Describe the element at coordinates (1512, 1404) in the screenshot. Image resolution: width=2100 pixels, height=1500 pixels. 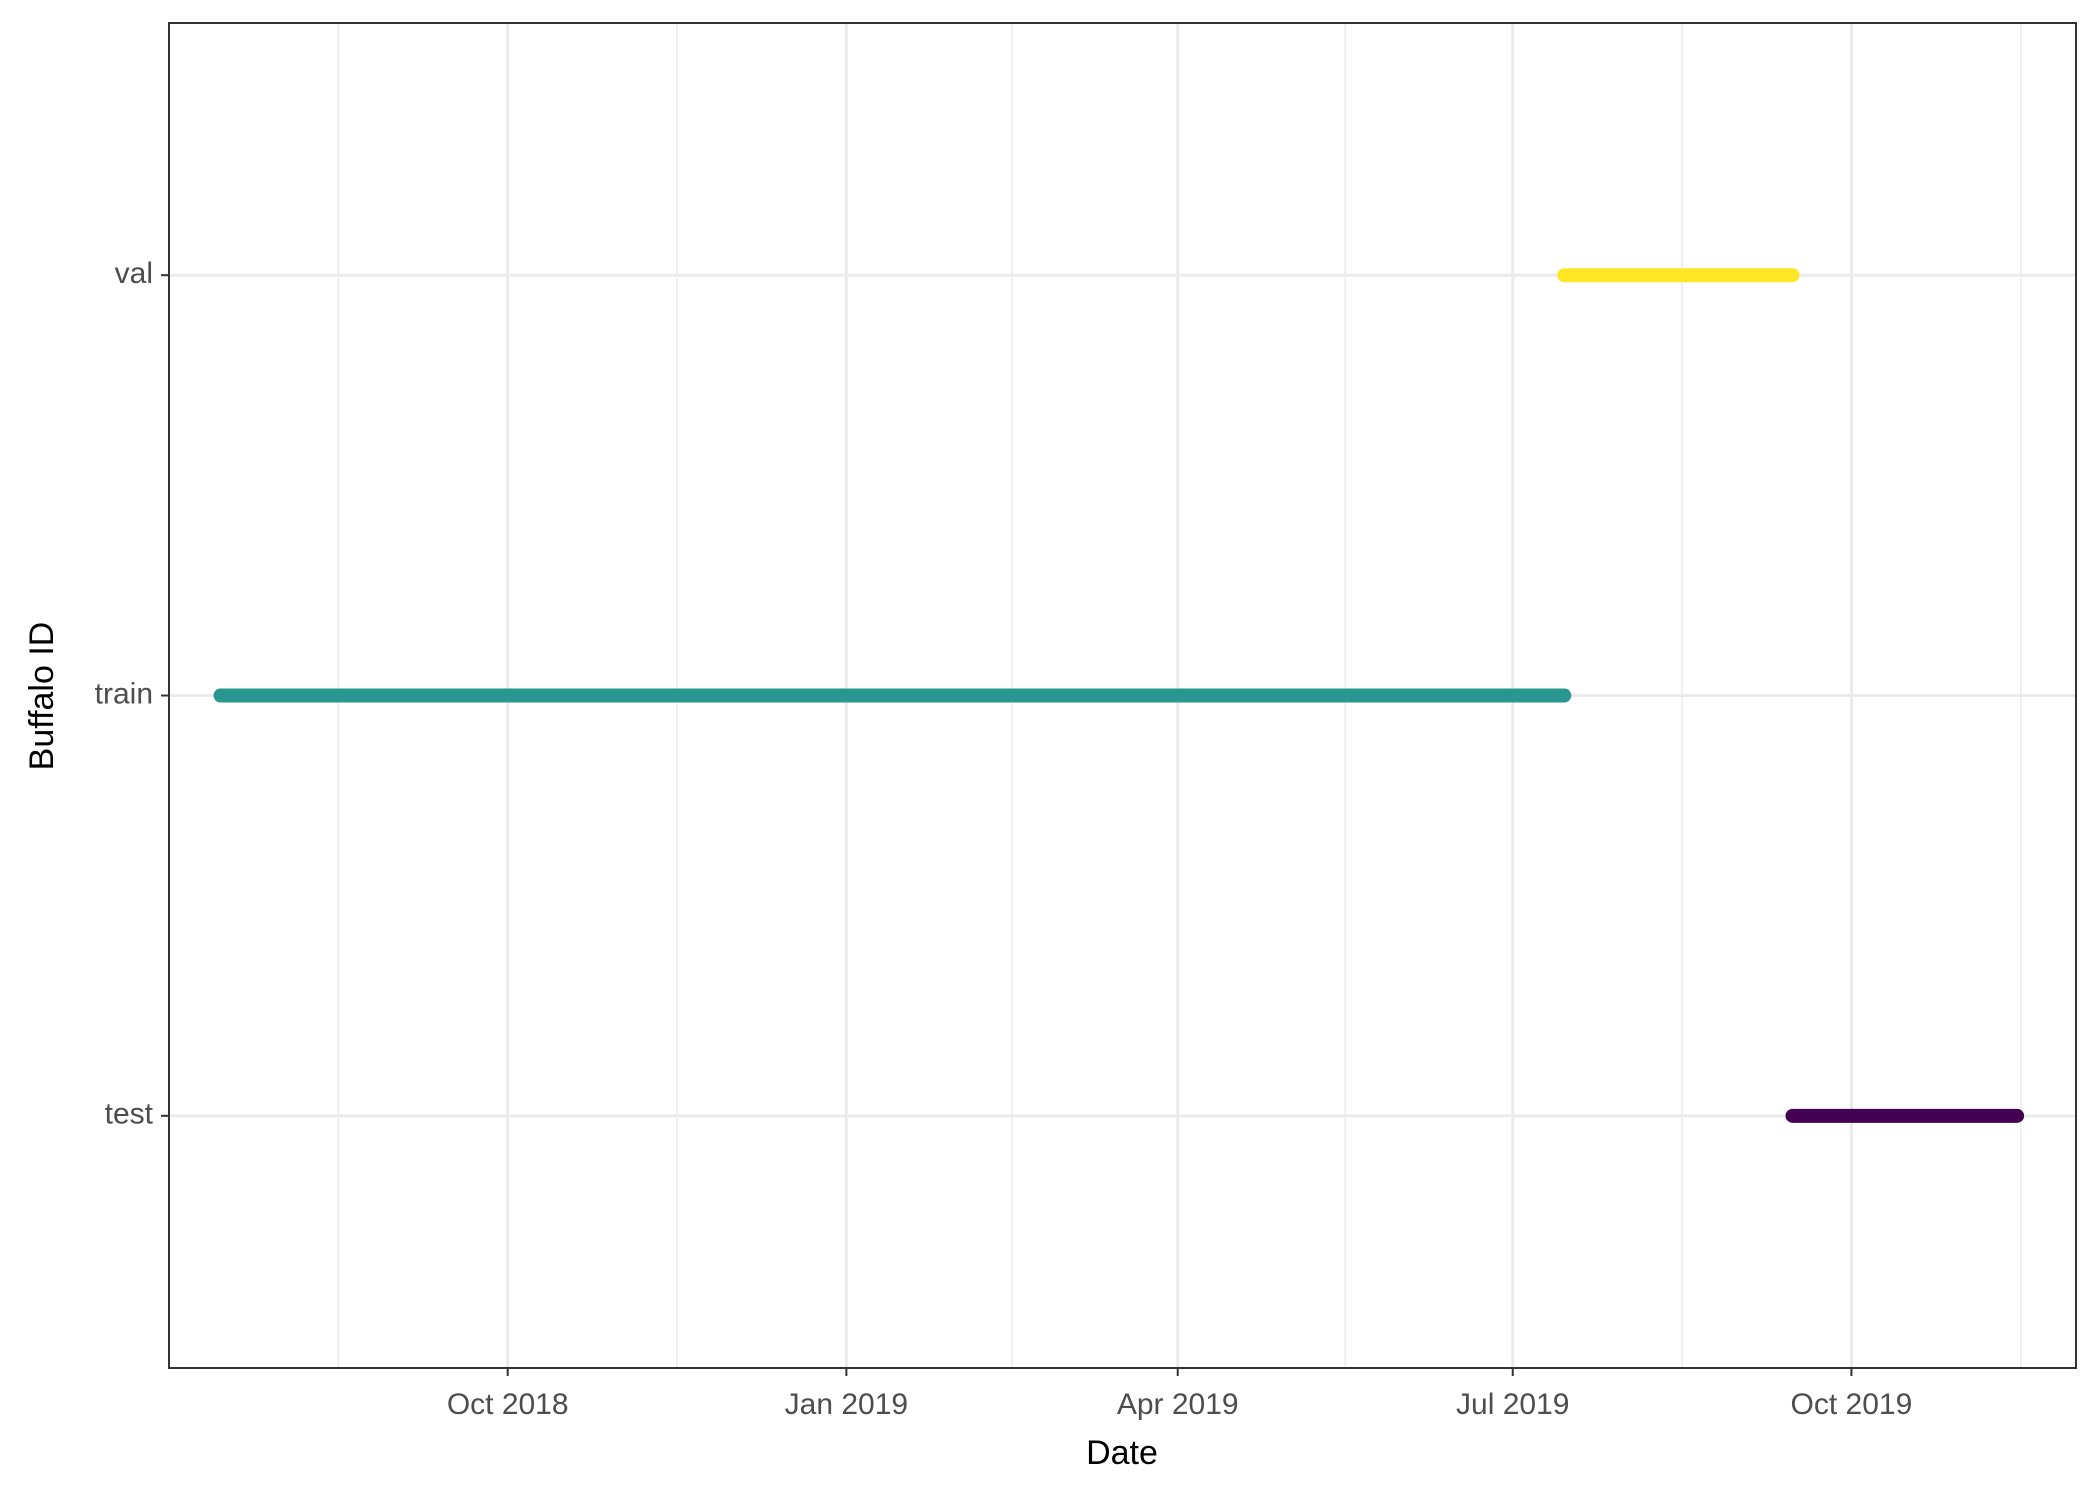
I see `x-tick-label: Jul 2019` at that location.